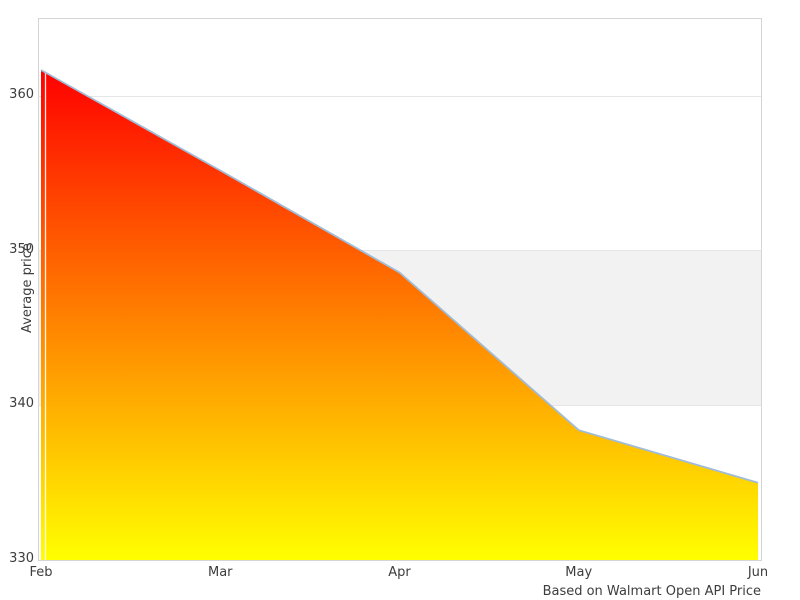 The width and height of the screenshot is (800, 600). I want to click on x-tick-label: May, so click(579, 572).